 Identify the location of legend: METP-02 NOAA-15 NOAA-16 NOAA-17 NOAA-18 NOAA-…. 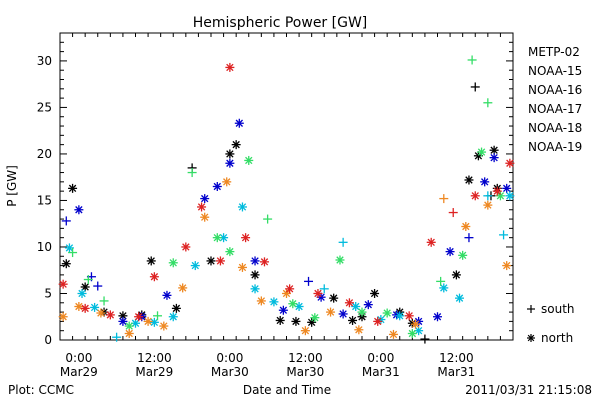
(555, 99).